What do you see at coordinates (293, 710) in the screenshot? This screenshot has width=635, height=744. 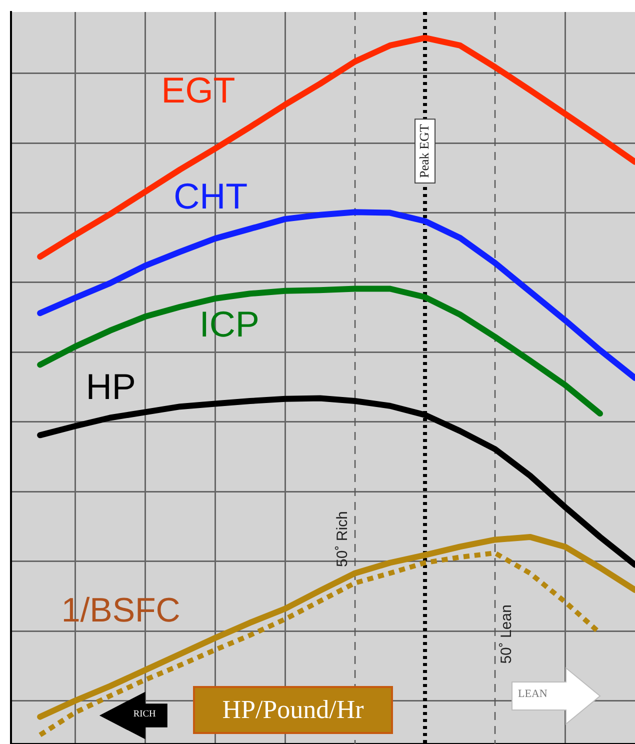 I see `annotation: HP/Pound/Hr` at bounding box center [293, 710].